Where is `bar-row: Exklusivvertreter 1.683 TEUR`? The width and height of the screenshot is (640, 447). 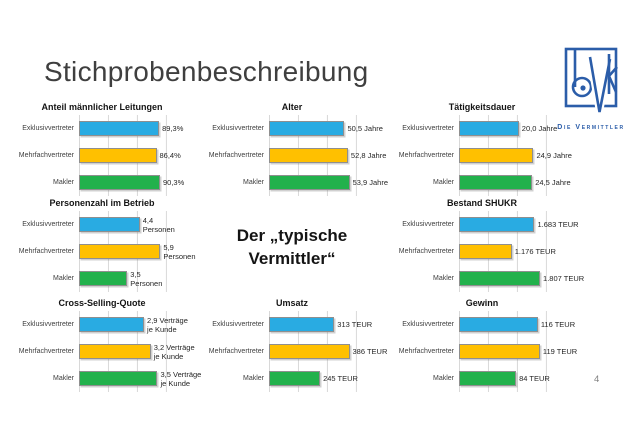 bar-row: Exklusivvertreter 1.683 TEUR is located at coordinates (484, 224).